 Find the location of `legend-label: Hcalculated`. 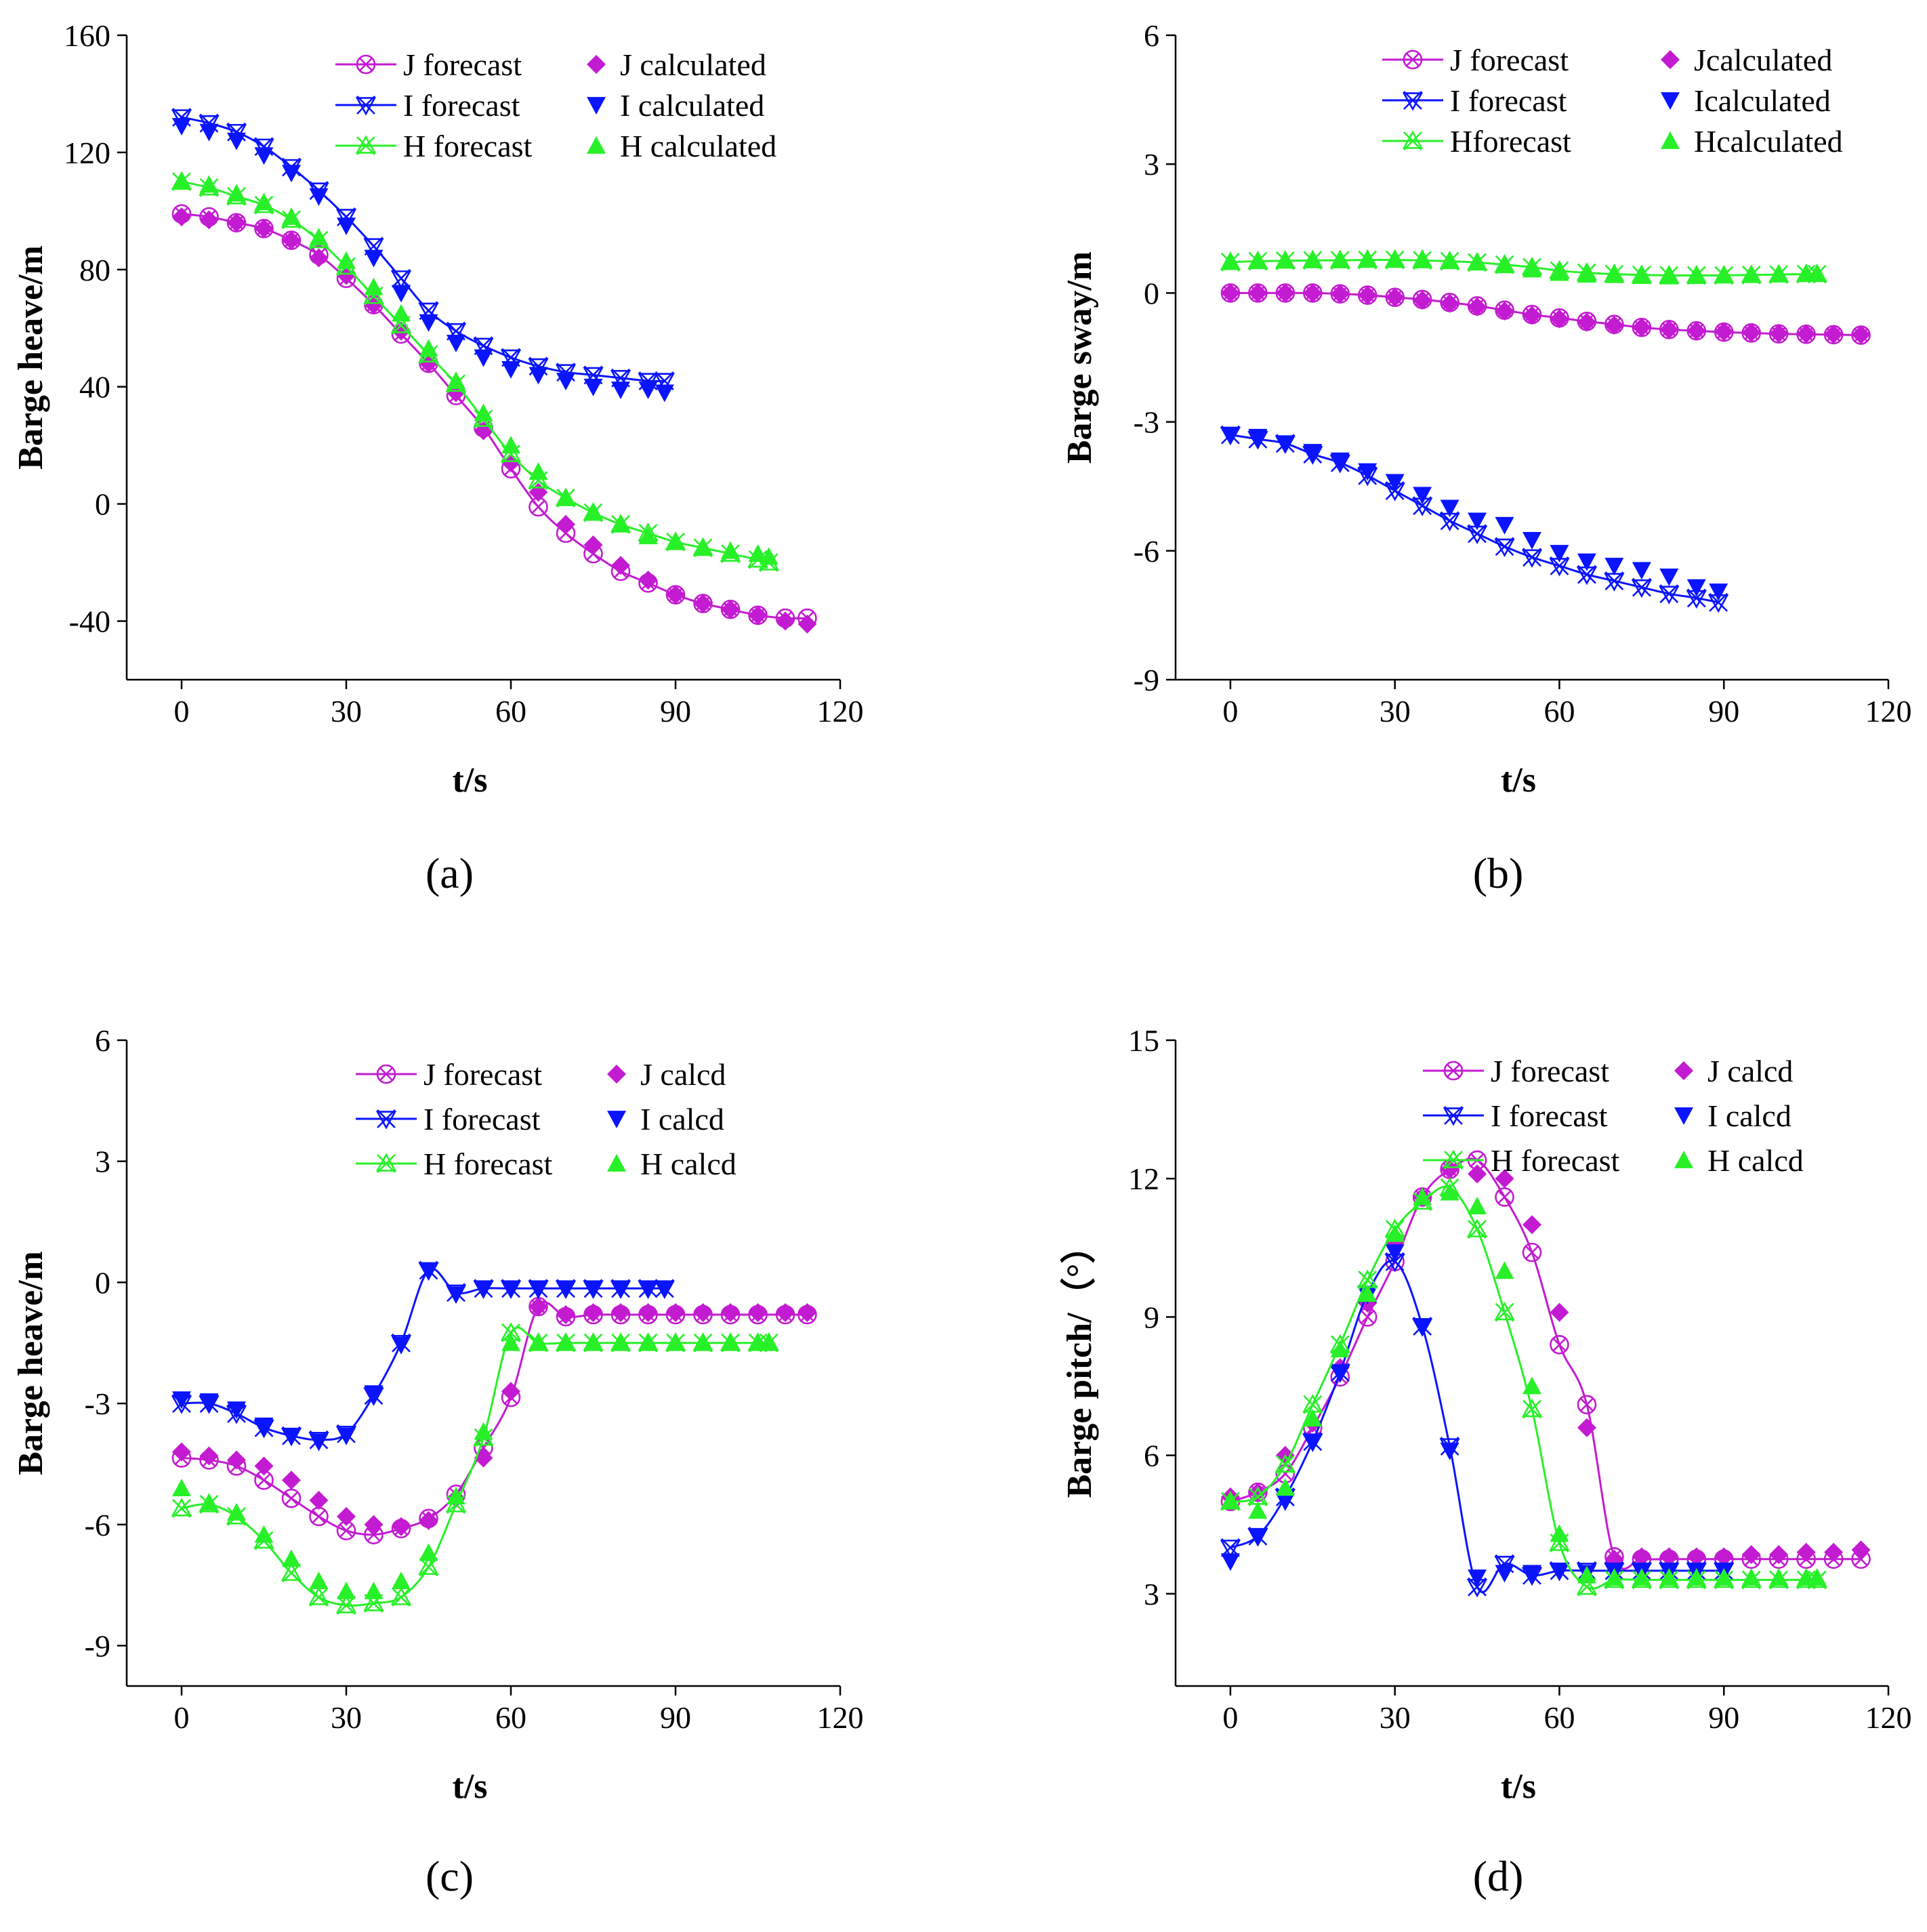

legend-label: Hcalculated is located at coordinates (1768, 142).